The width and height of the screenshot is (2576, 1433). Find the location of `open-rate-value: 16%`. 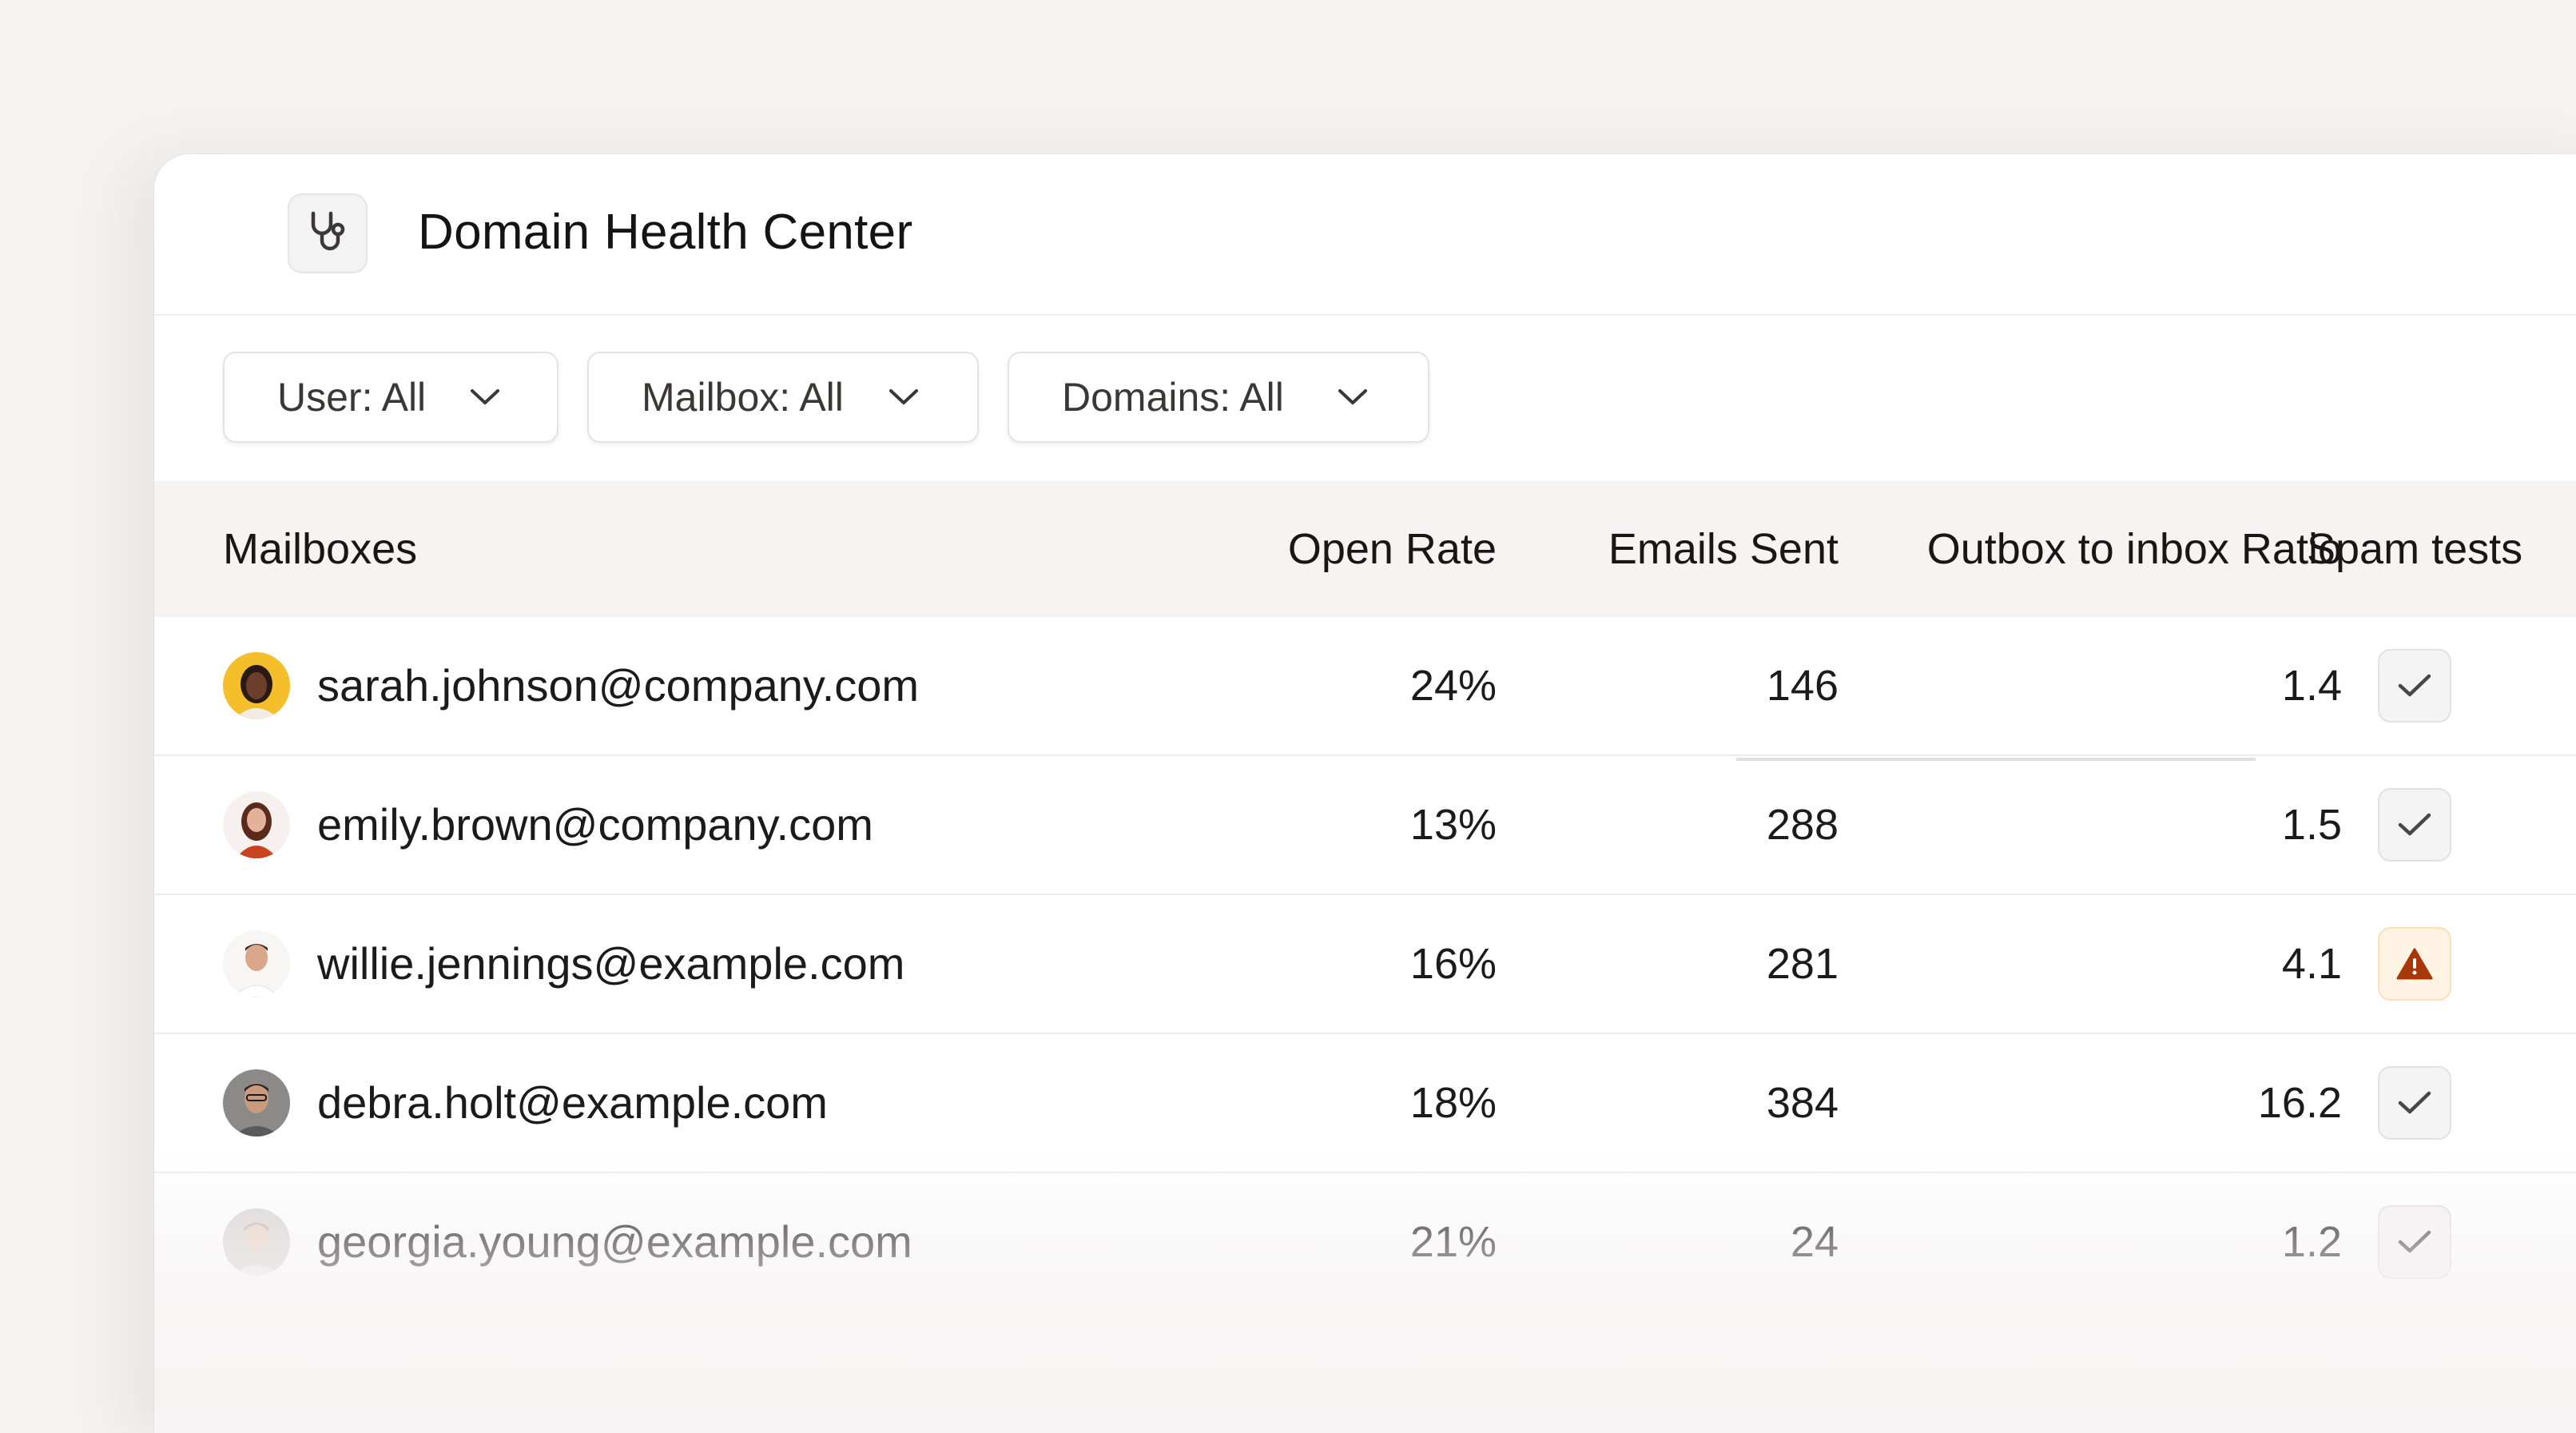

open-rate-value: 16% is located at coordinates (1453, 964).